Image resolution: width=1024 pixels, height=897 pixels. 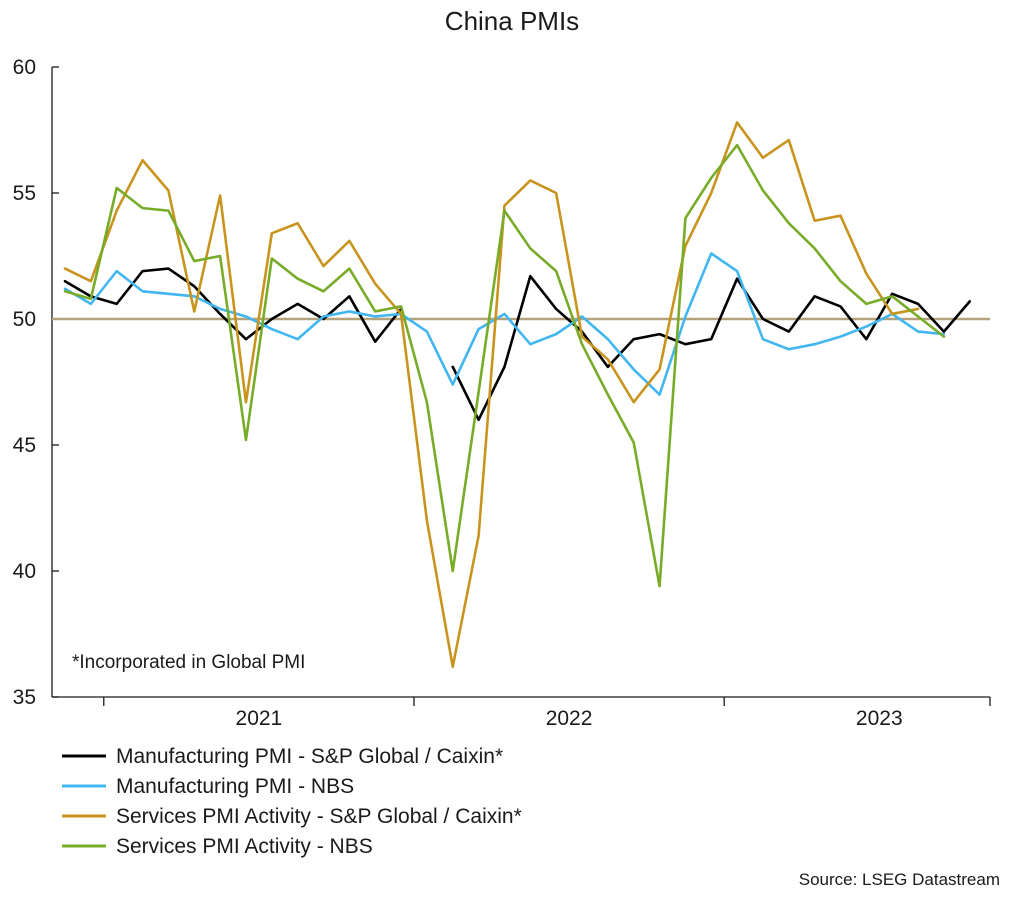 What do you see at coordinates (24, 319) in the screenshot?
I see `y-tick-label: 50` at bounding box center [24, 319].